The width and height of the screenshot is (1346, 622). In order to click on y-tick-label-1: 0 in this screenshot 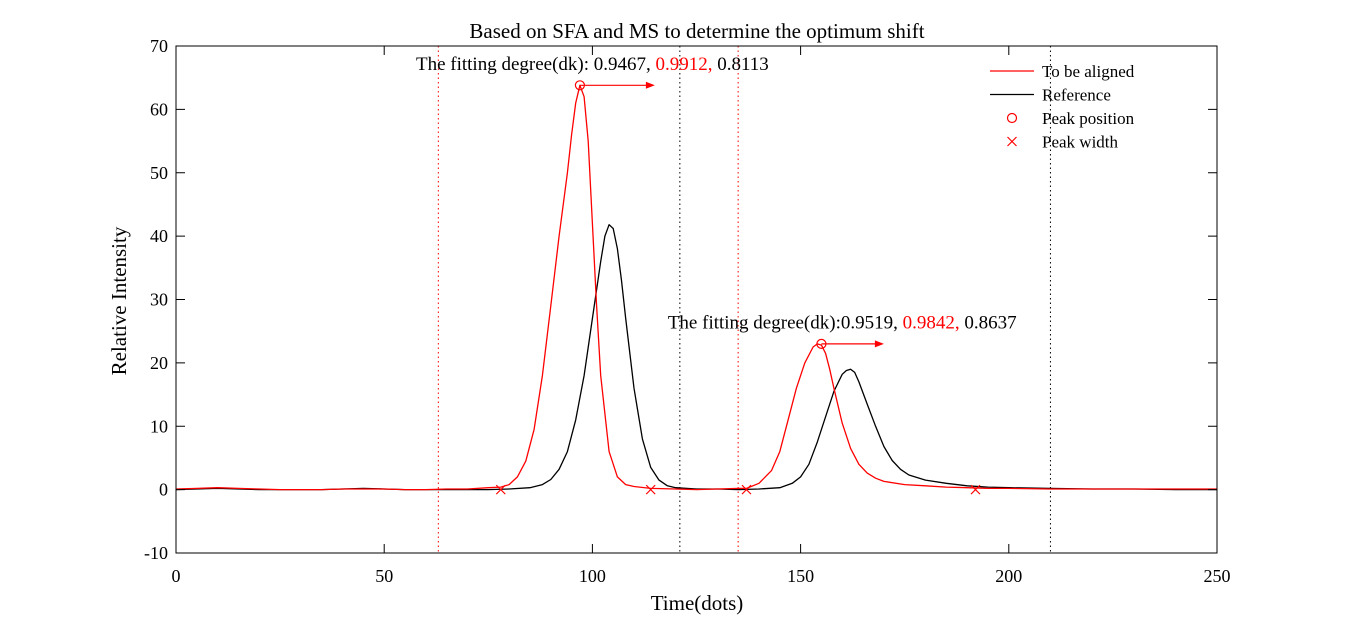, I will do `click(163, 490)`.